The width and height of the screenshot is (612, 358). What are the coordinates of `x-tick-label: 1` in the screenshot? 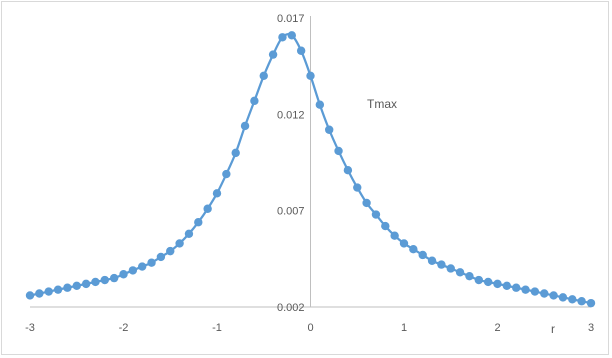 It's located at (404, 328).